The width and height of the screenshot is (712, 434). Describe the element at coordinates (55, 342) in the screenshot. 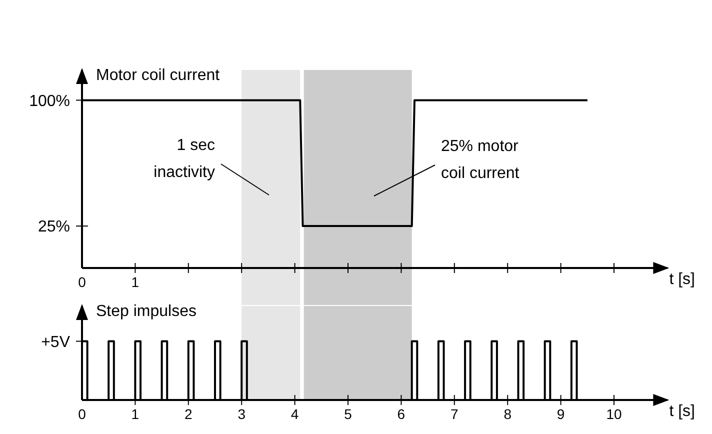

I see `text: +5V` at that location.